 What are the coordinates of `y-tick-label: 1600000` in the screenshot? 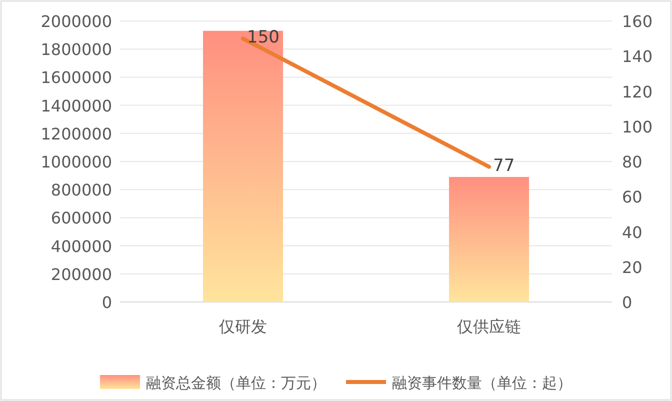 It's located at (76, 78).